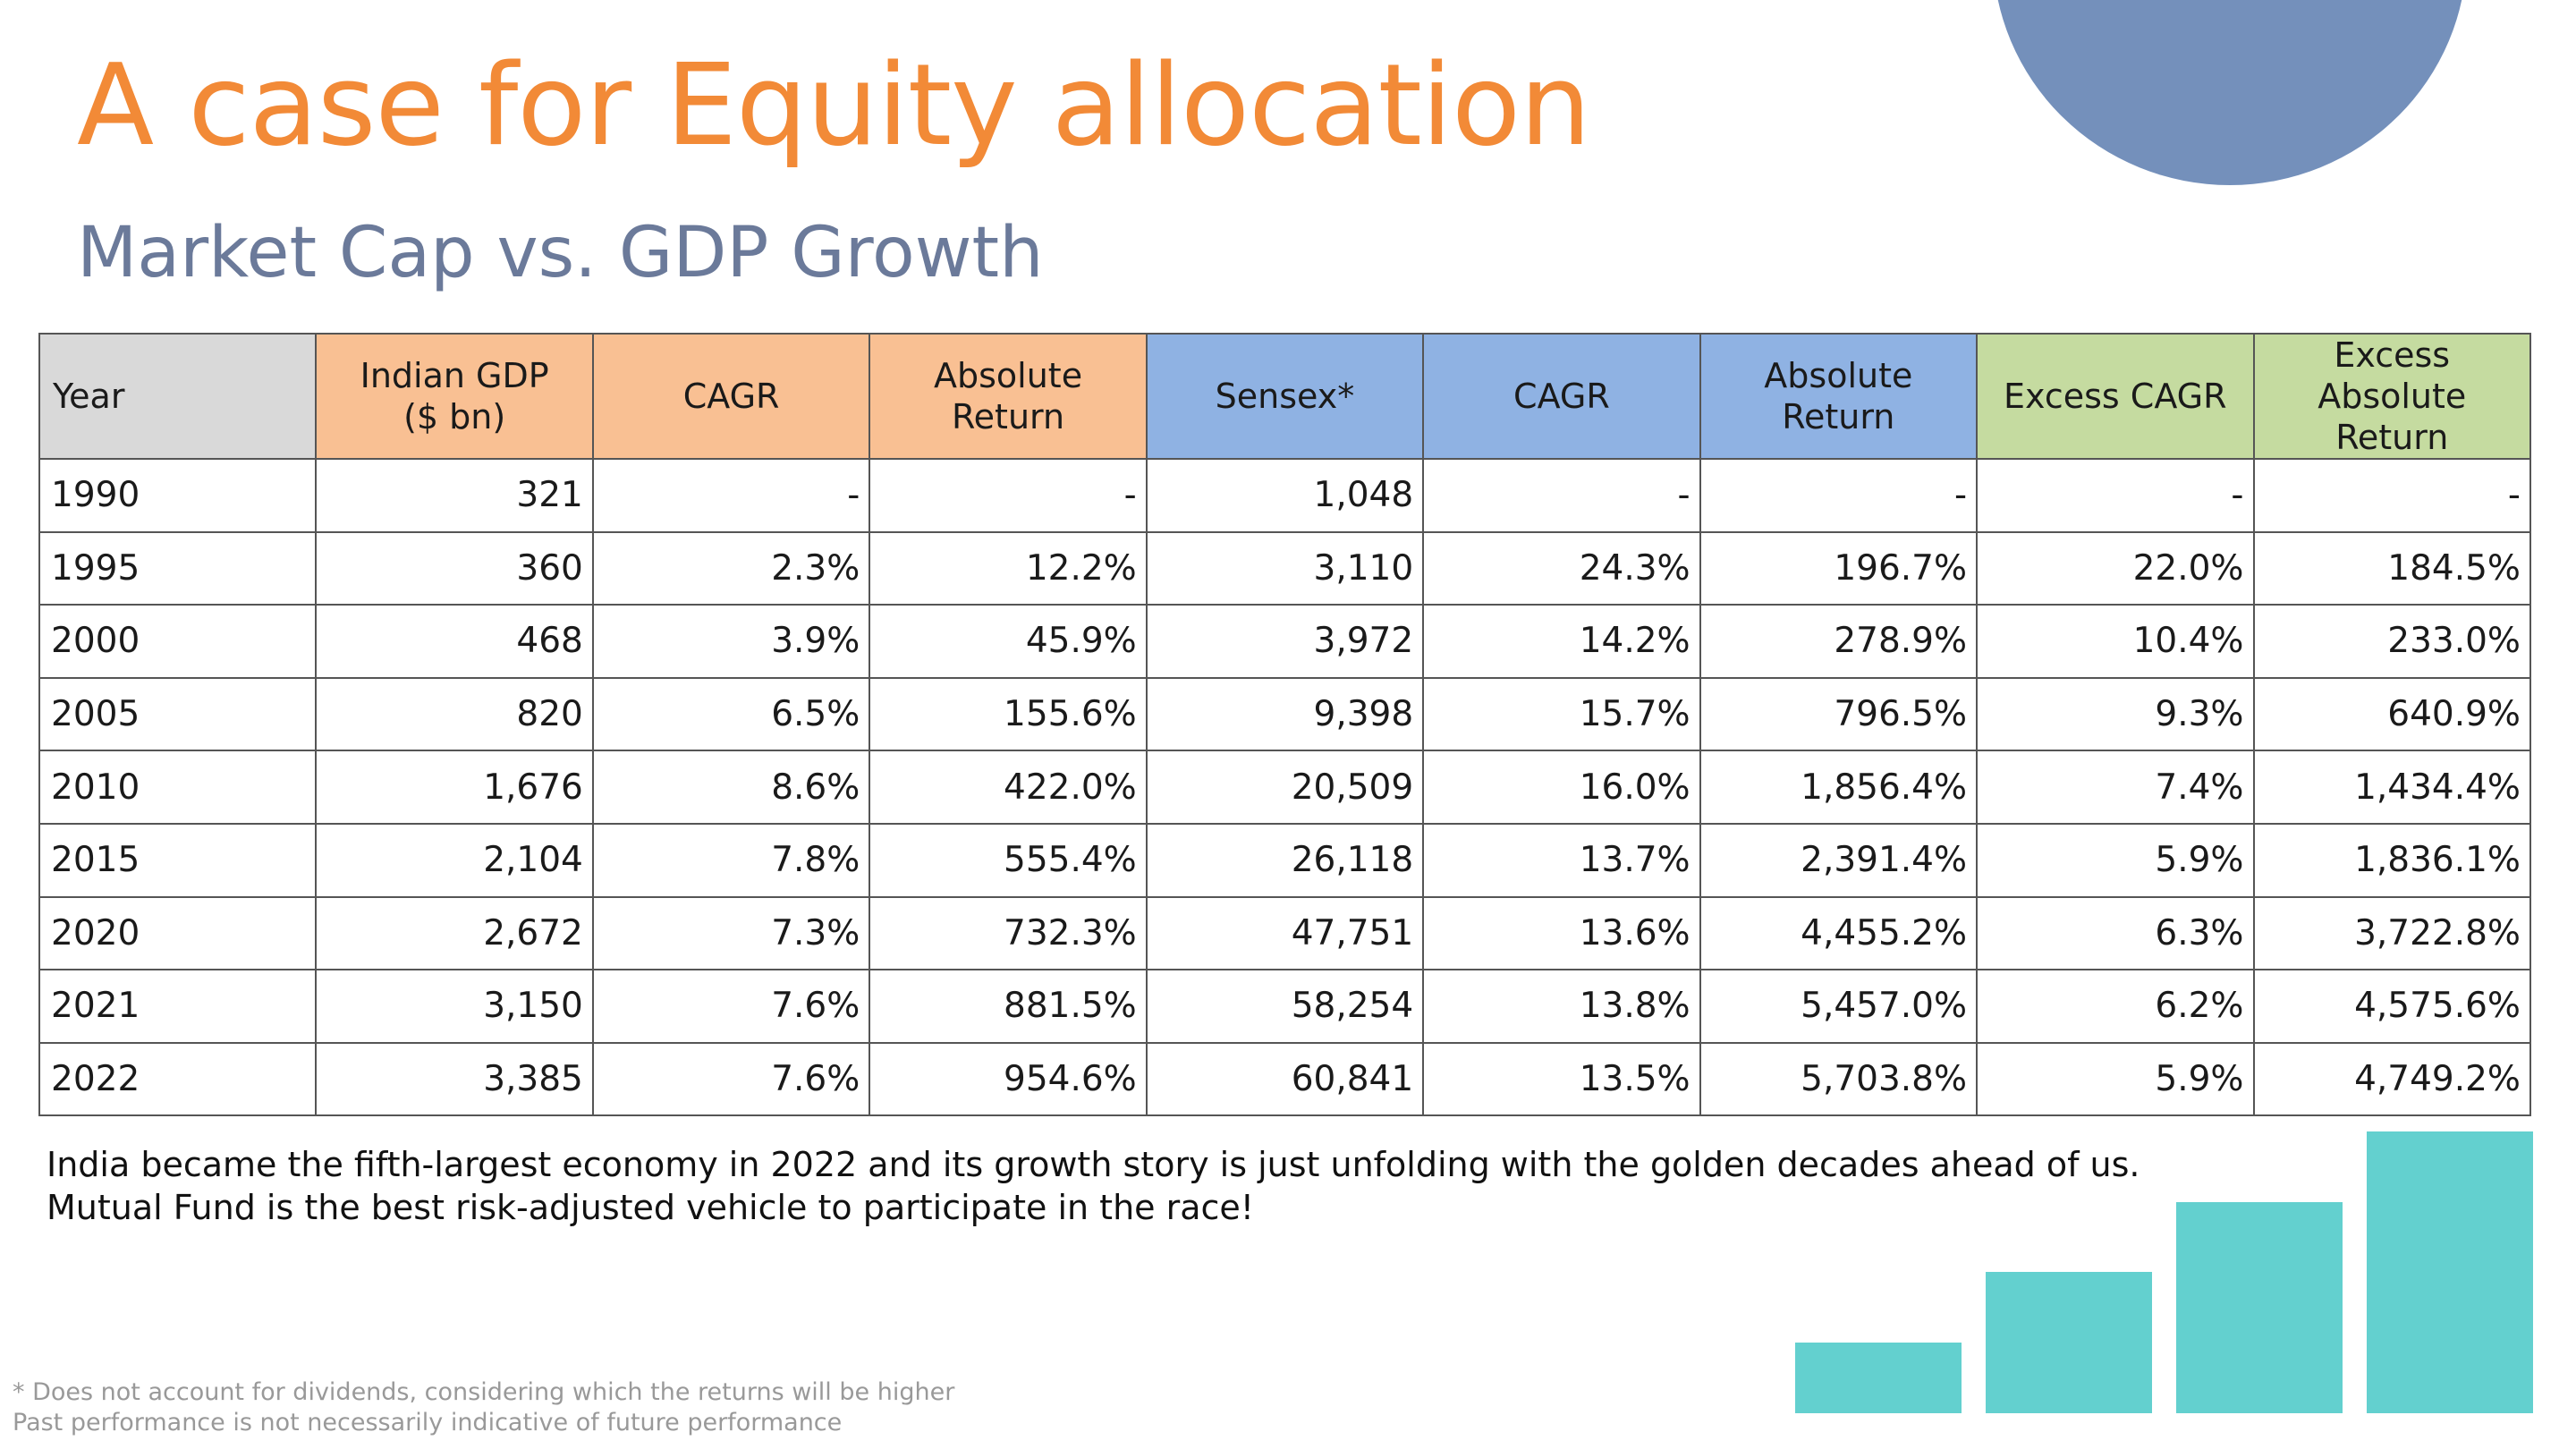 This screenshot has width=2576, height=1449. Describe the element at coordinates (454, 933) in the screenshot. I see `cell-gdp: 2,672` at that location.